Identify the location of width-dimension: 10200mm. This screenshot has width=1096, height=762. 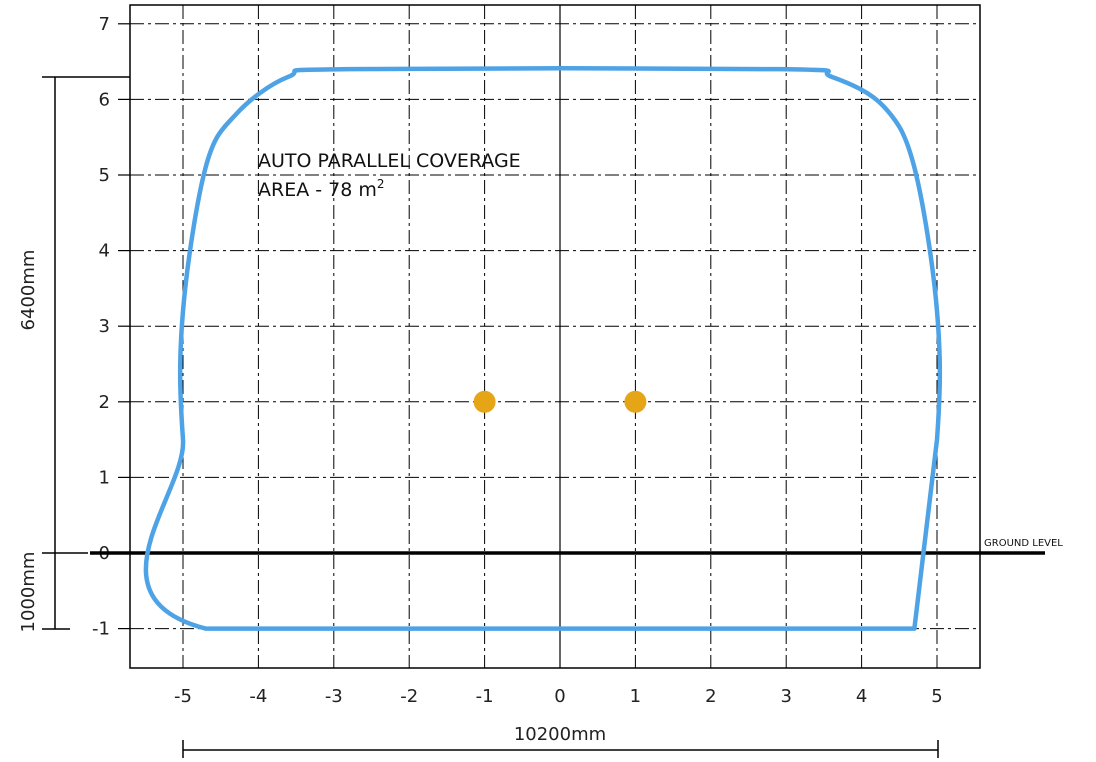
(560, 741).